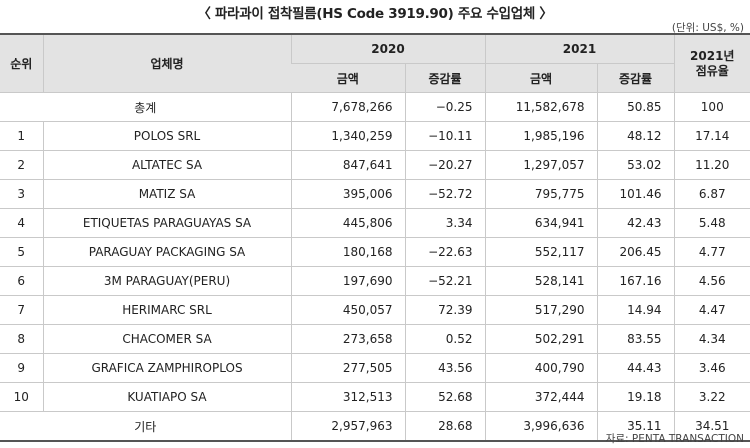 The width and height of the screenshot is (750, 448). What do you see at coordinates (444, 194) in the screenshot?
I see `change-2020-cell: −52.72` at bounding box center [444, 194].